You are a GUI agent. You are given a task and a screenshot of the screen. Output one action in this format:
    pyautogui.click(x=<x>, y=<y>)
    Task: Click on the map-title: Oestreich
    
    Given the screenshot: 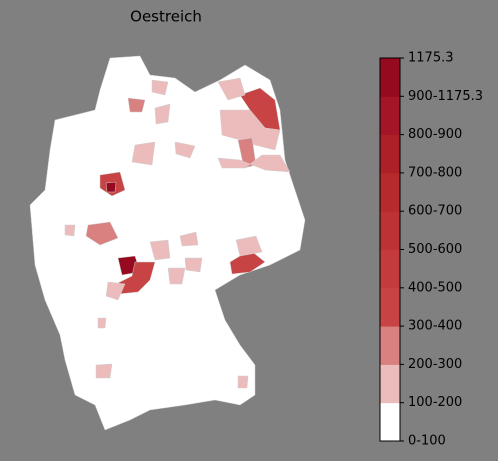 What is the action you would take?
    pyautogui.click(x=166, y=17)
    